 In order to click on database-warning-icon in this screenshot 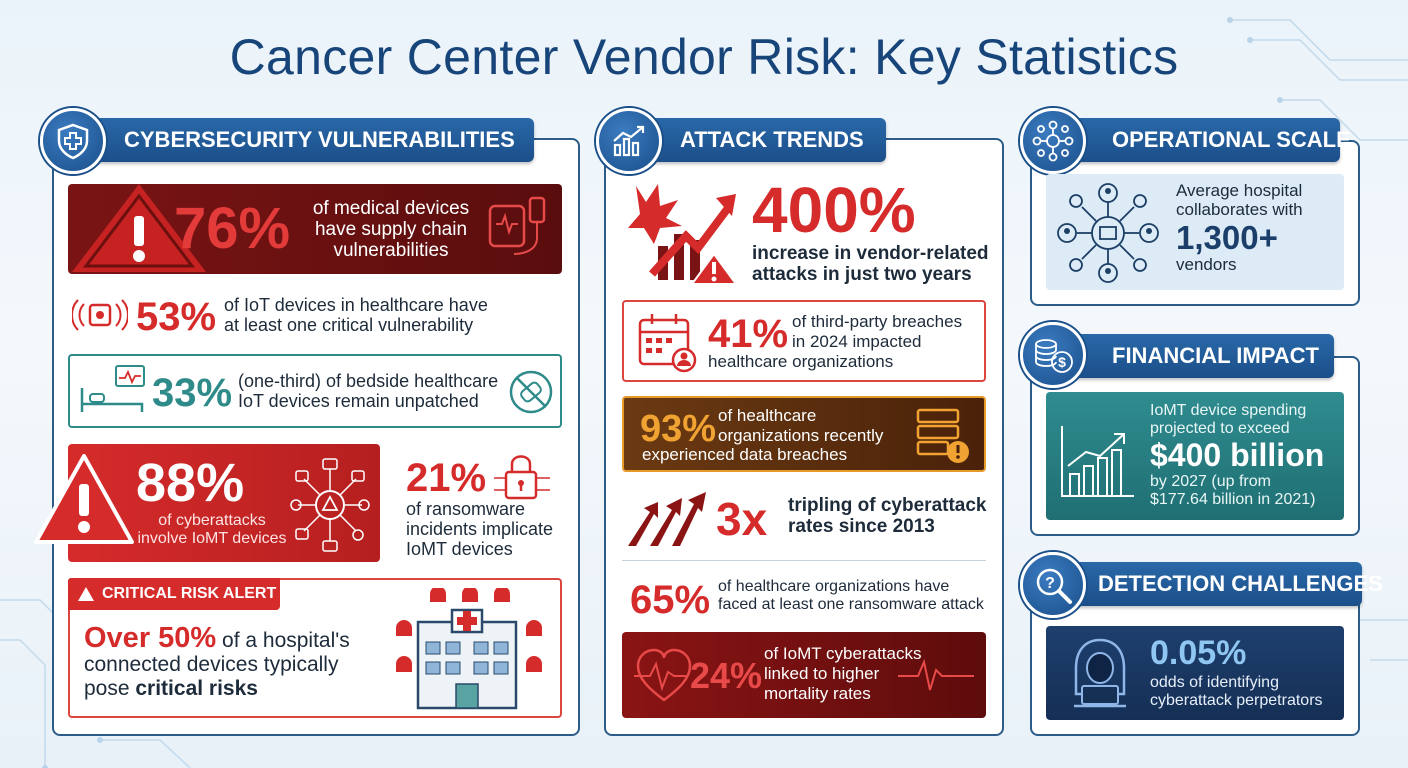, I will do `click(942, 435)`.